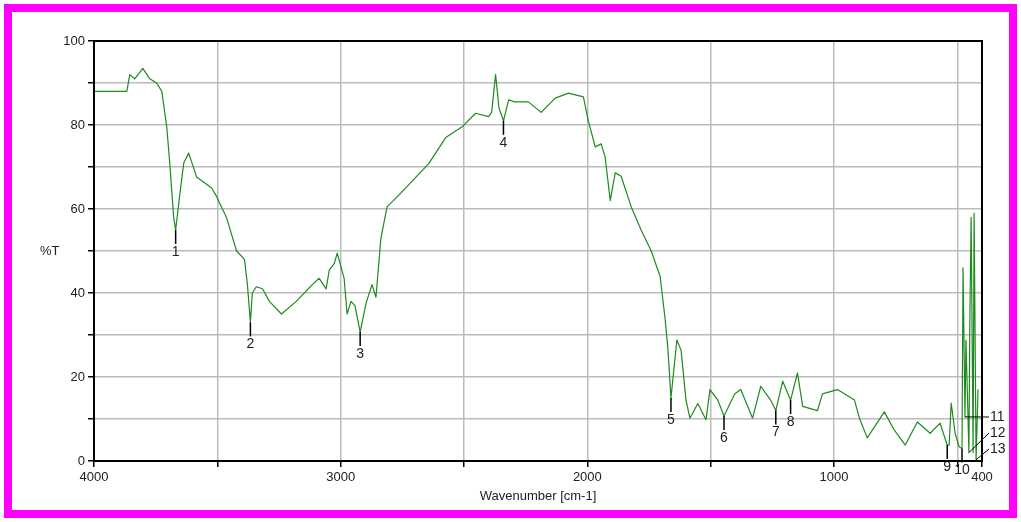 The width and height of the screenshot is (1021, 522). What do you see at coordinates (77, 208) in the screenshot?
I see `y-tick-label: 60` at bounding box center [77, 208].